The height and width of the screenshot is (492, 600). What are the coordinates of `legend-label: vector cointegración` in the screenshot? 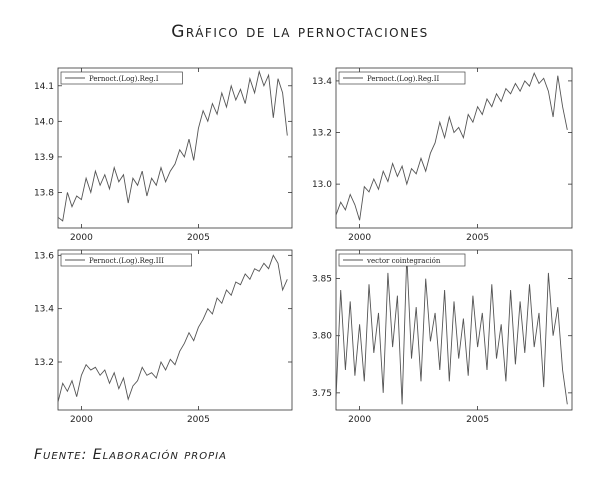 It's located at (403, 261).